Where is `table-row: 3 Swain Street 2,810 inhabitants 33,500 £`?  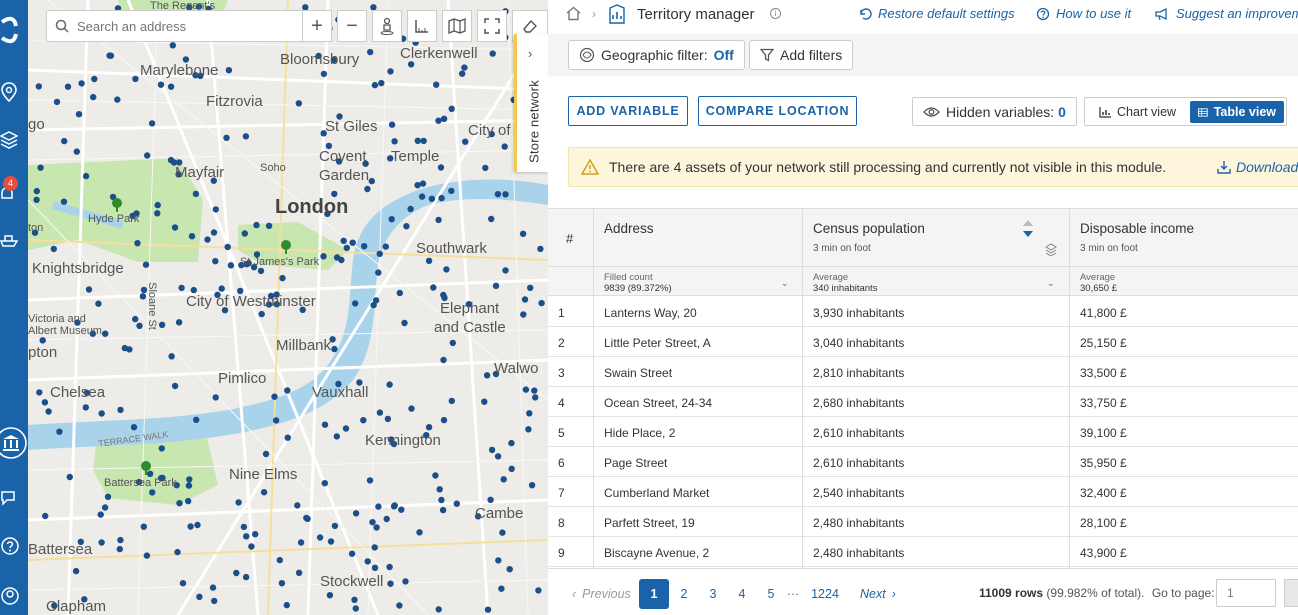 table-row: 3 Swain Street 2,810 inhabitants 33,500 £ is located at coordinates (923, 372).